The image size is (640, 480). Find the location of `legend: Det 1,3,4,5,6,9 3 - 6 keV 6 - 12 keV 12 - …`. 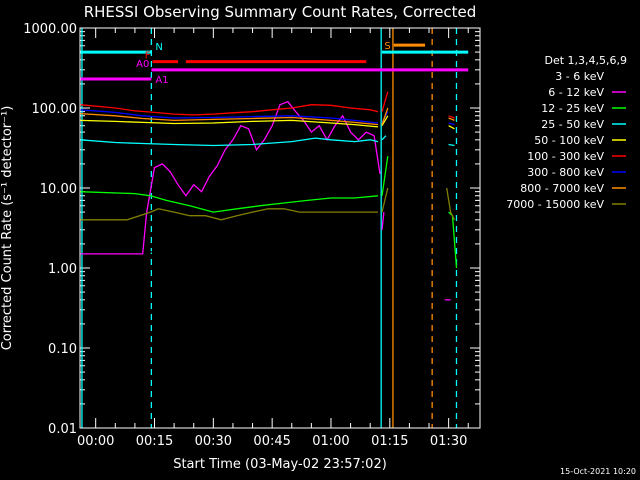

legend: Det 1,3,4,5,6,9 3 - 6 keV 6 - 12 keV 12 - … is located at coordinates (566, 132).